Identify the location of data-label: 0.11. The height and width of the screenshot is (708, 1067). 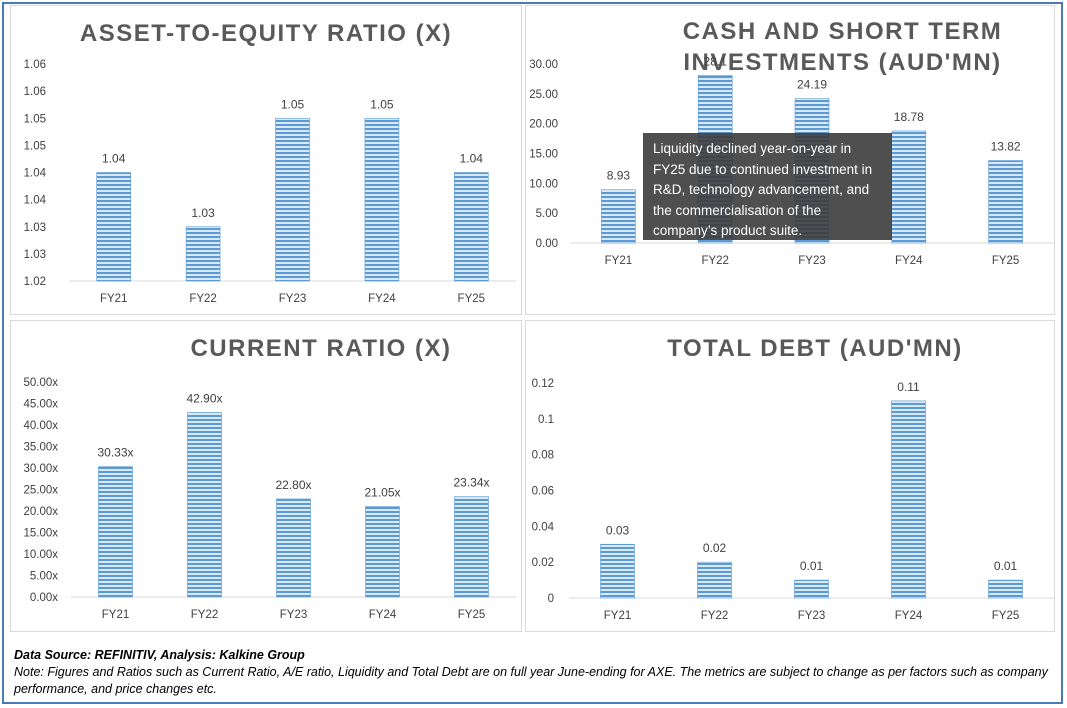
(908, 387).